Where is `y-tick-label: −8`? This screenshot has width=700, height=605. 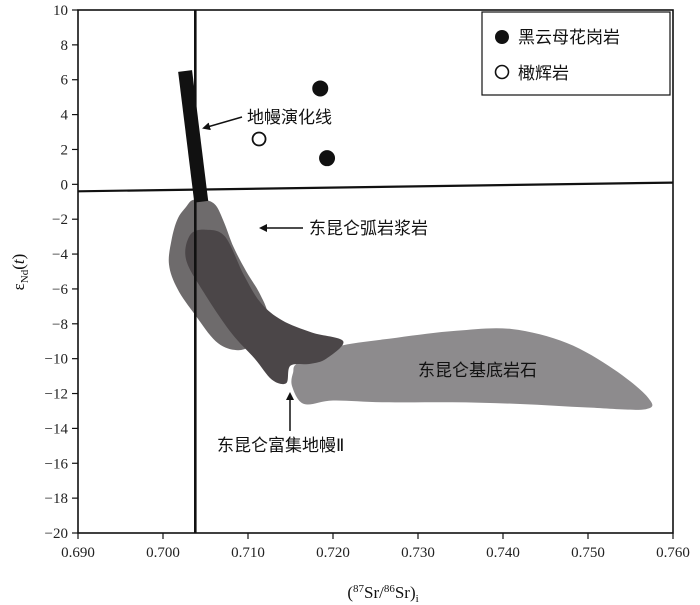
y-tick-label: −8 is located at coordinates (60, 325).